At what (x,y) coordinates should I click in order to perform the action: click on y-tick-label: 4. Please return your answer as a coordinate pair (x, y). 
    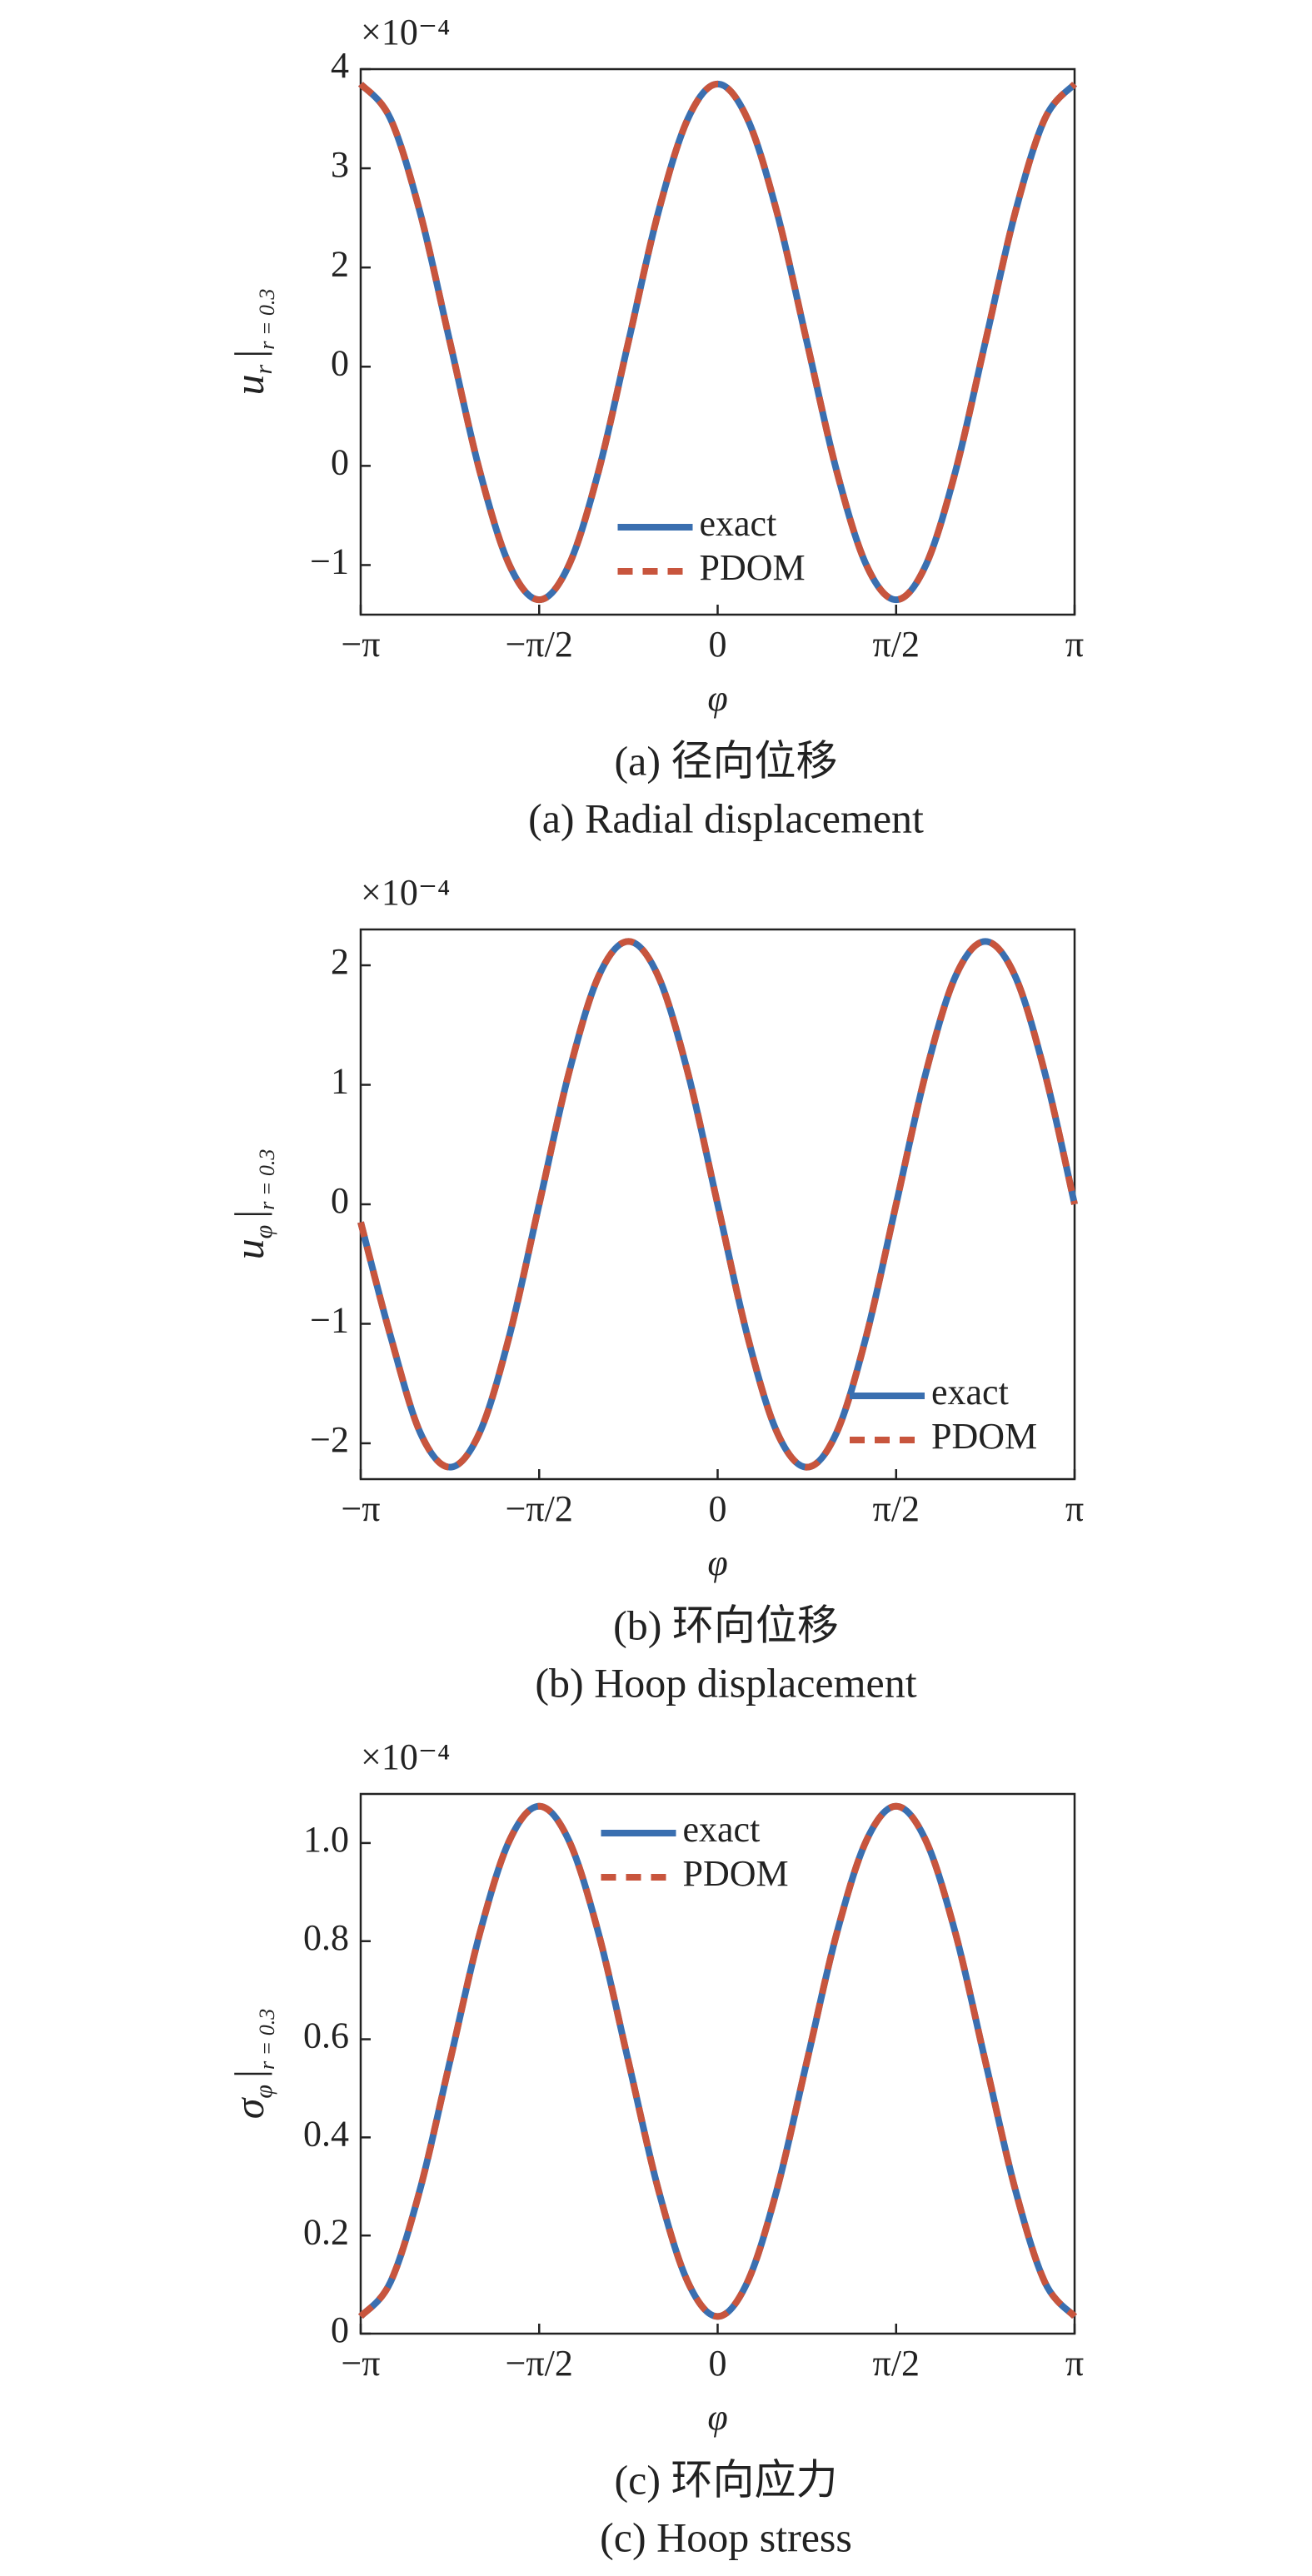
    Looking at the image, I should click on (340, 65).